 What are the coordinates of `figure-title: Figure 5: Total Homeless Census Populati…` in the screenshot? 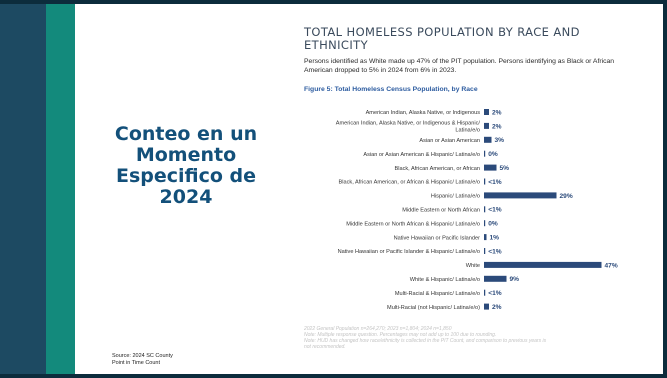 It's located at (391, 89).